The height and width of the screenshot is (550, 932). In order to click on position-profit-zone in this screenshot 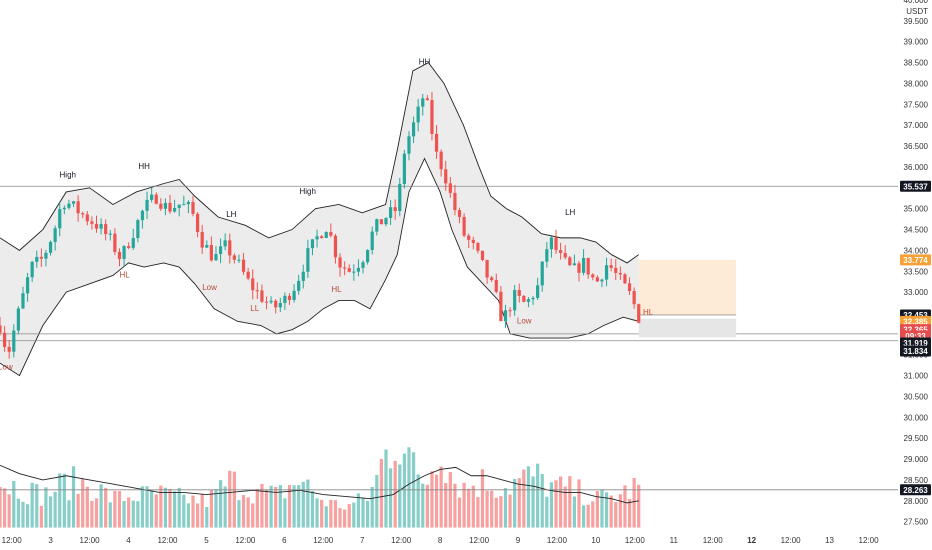, I will do `click(687, 287)`.